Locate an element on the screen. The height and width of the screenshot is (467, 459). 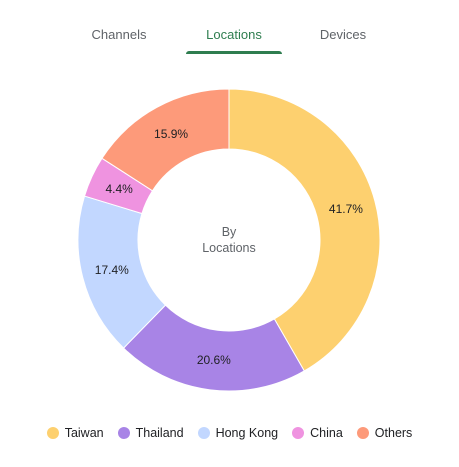
slice-thailand is located at coordinates (213, 348).